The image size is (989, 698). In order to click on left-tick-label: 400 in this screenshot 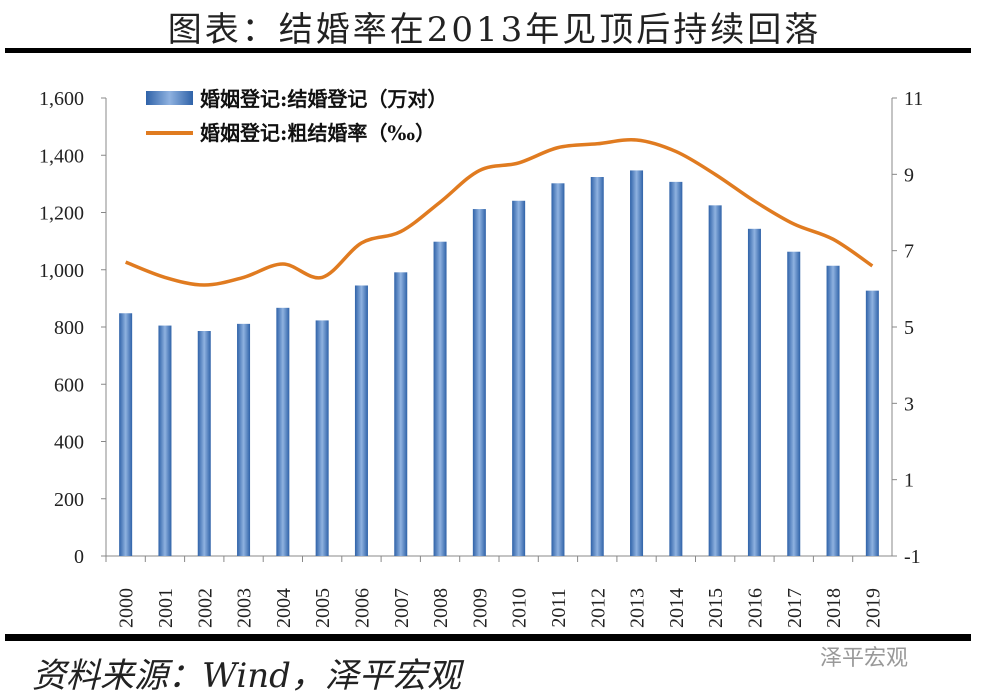, I will do `click(69, 443)`.